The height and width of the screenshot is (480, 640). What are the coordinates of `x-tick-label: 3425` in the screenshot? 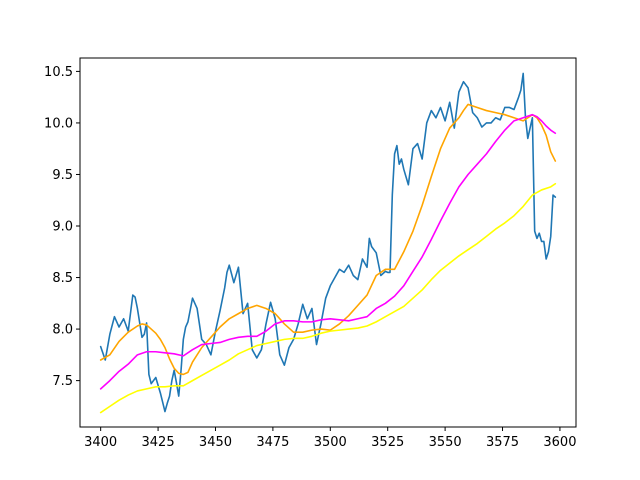 It's located at (158, 442).